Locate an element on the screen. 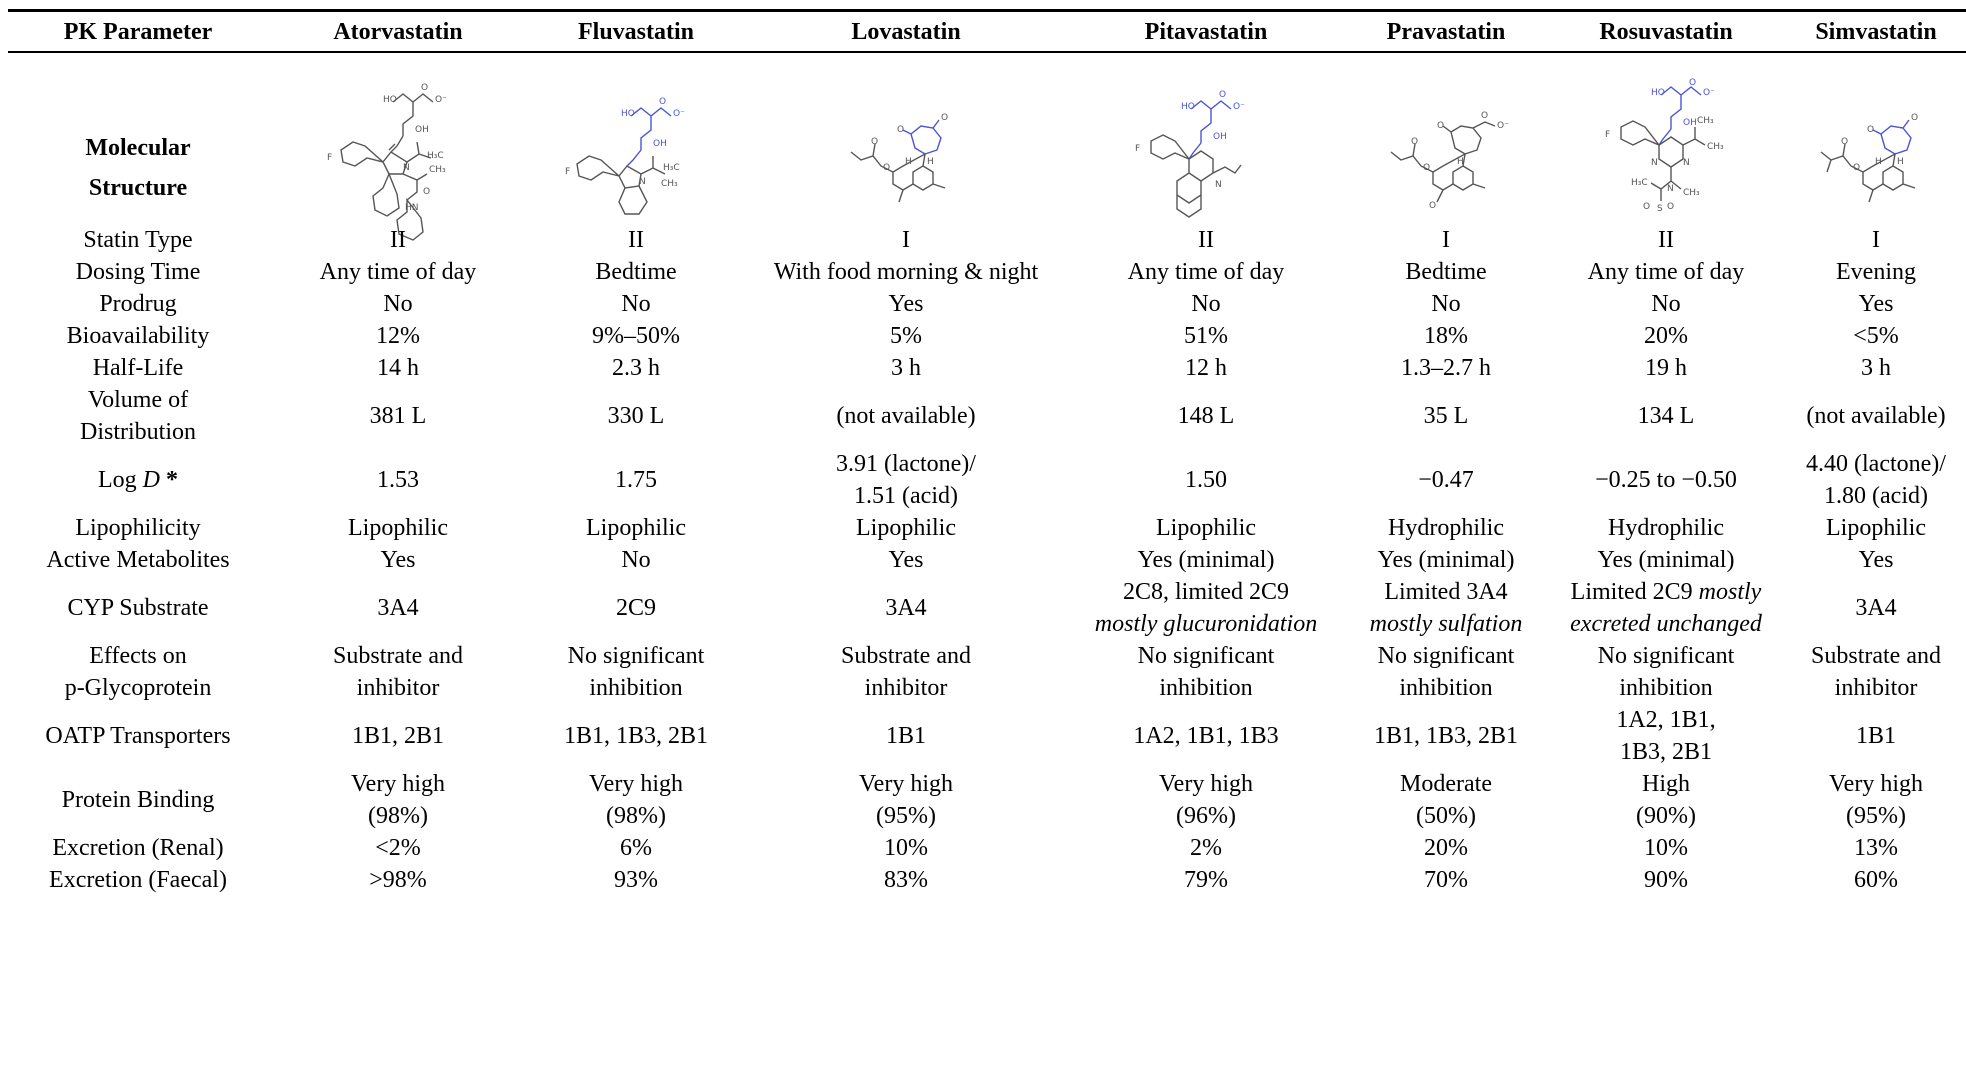 The height and width of the screenshot is (1072, 1966). table-cell-text: Limited 2C9 mostly is located at coordinates (1666, 592).